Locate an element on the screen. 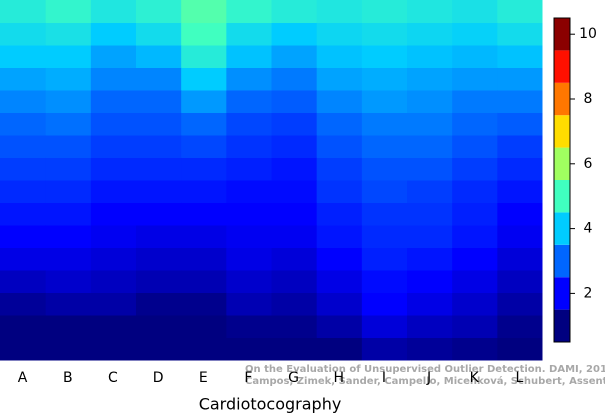 Image resolution: width=605 pixels, height=415 pixels. x-tick-label: H is located at coordinates (338, 378).